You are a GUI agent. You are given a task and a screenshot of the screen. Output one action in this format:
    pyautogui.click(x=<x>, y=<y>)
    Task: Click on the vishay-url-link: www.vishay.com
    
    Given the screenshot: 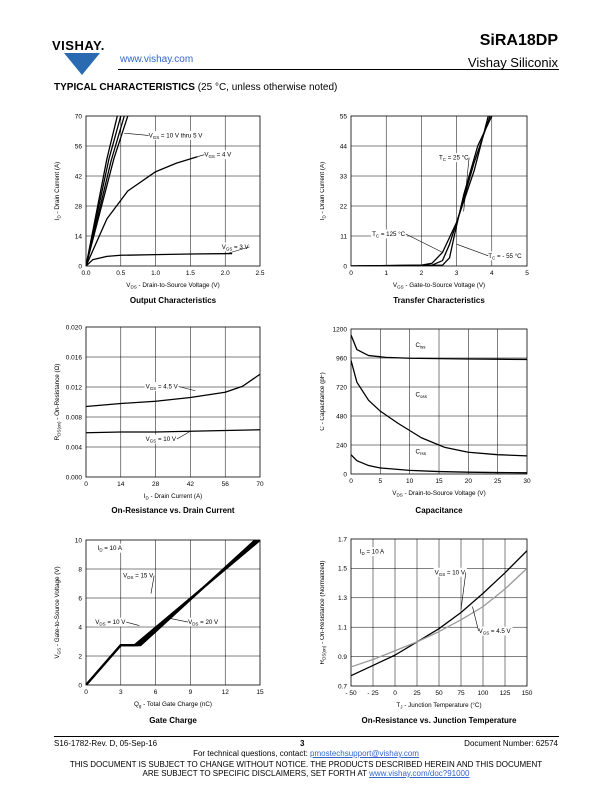 What is the action you would take?
    pyautogui.click(x=157, y=59)
    